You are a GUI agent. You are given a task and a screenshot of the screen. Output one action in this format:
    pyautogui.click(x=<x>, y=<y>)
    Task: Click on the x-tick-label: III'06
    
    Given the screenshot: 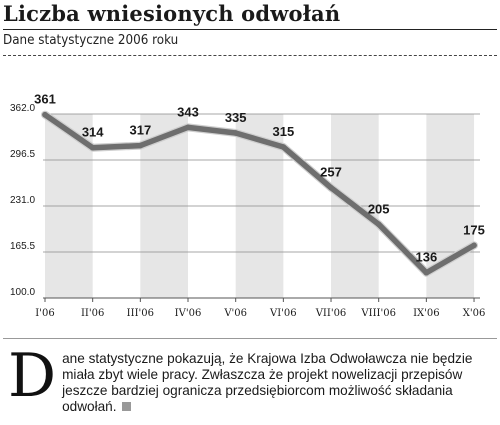 What is the action you would take?
    pyautogui.click(x=140, y=313)
    